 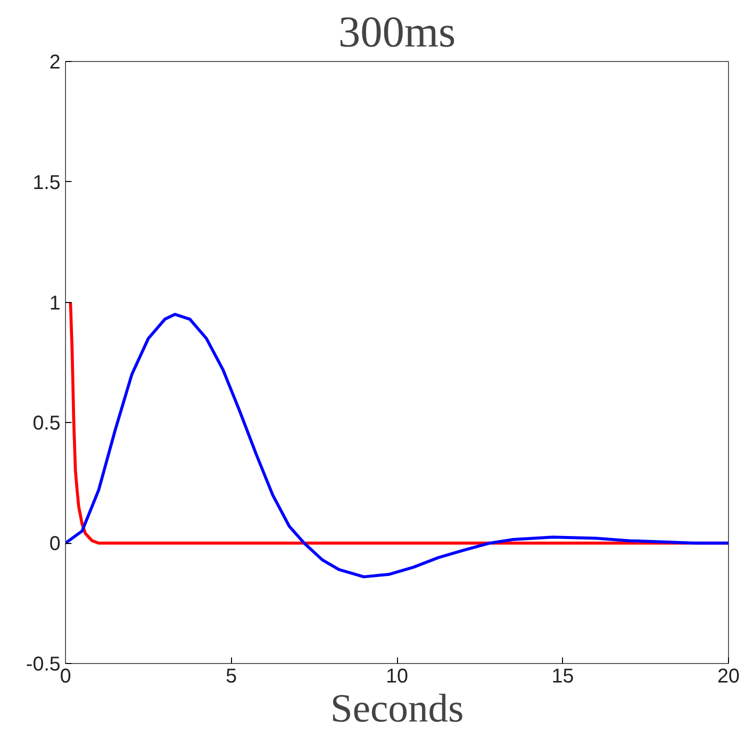 What do you see at coordinates (397, 677) in the screenshot?
I see `x-tick-label: 10` at bounding box center [397, 677].